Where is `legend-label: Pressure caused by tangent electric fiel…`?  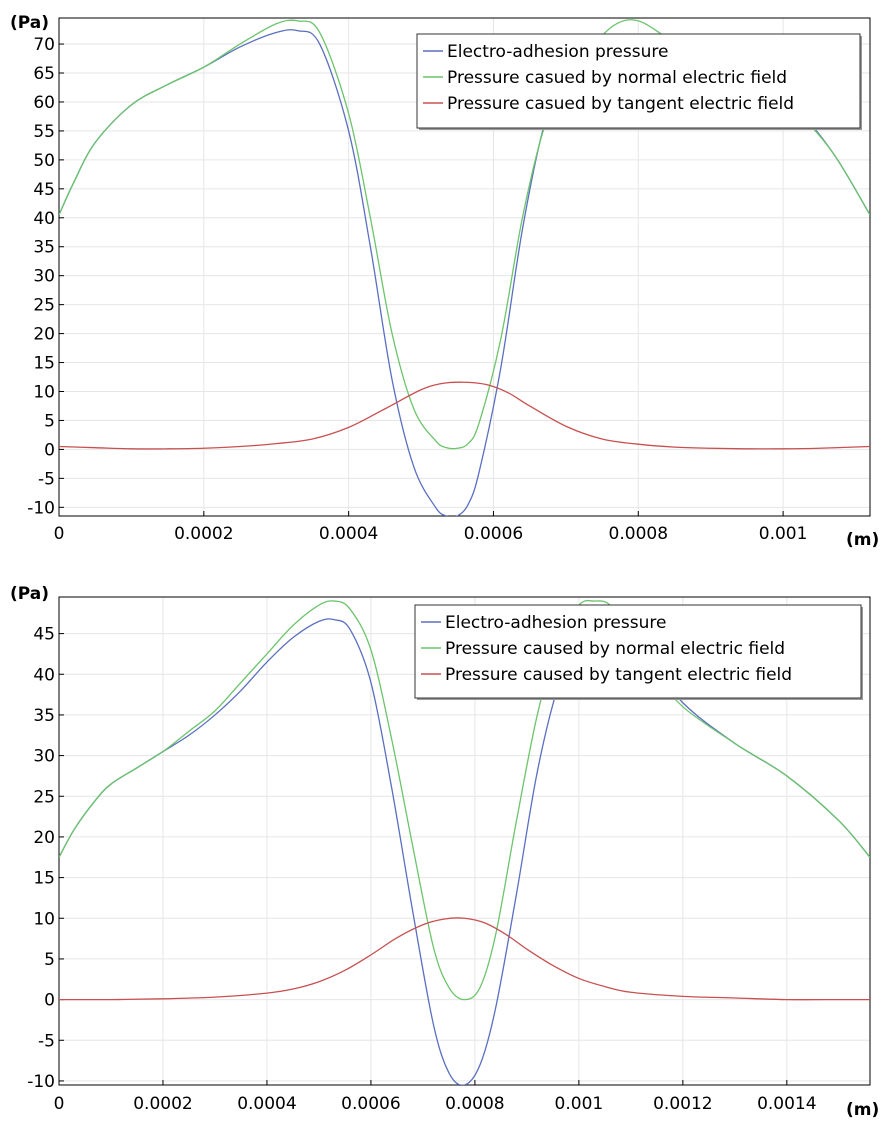
legend-label: Pressure caused by tangent electric fiel… is located at coordinates (618, 675).